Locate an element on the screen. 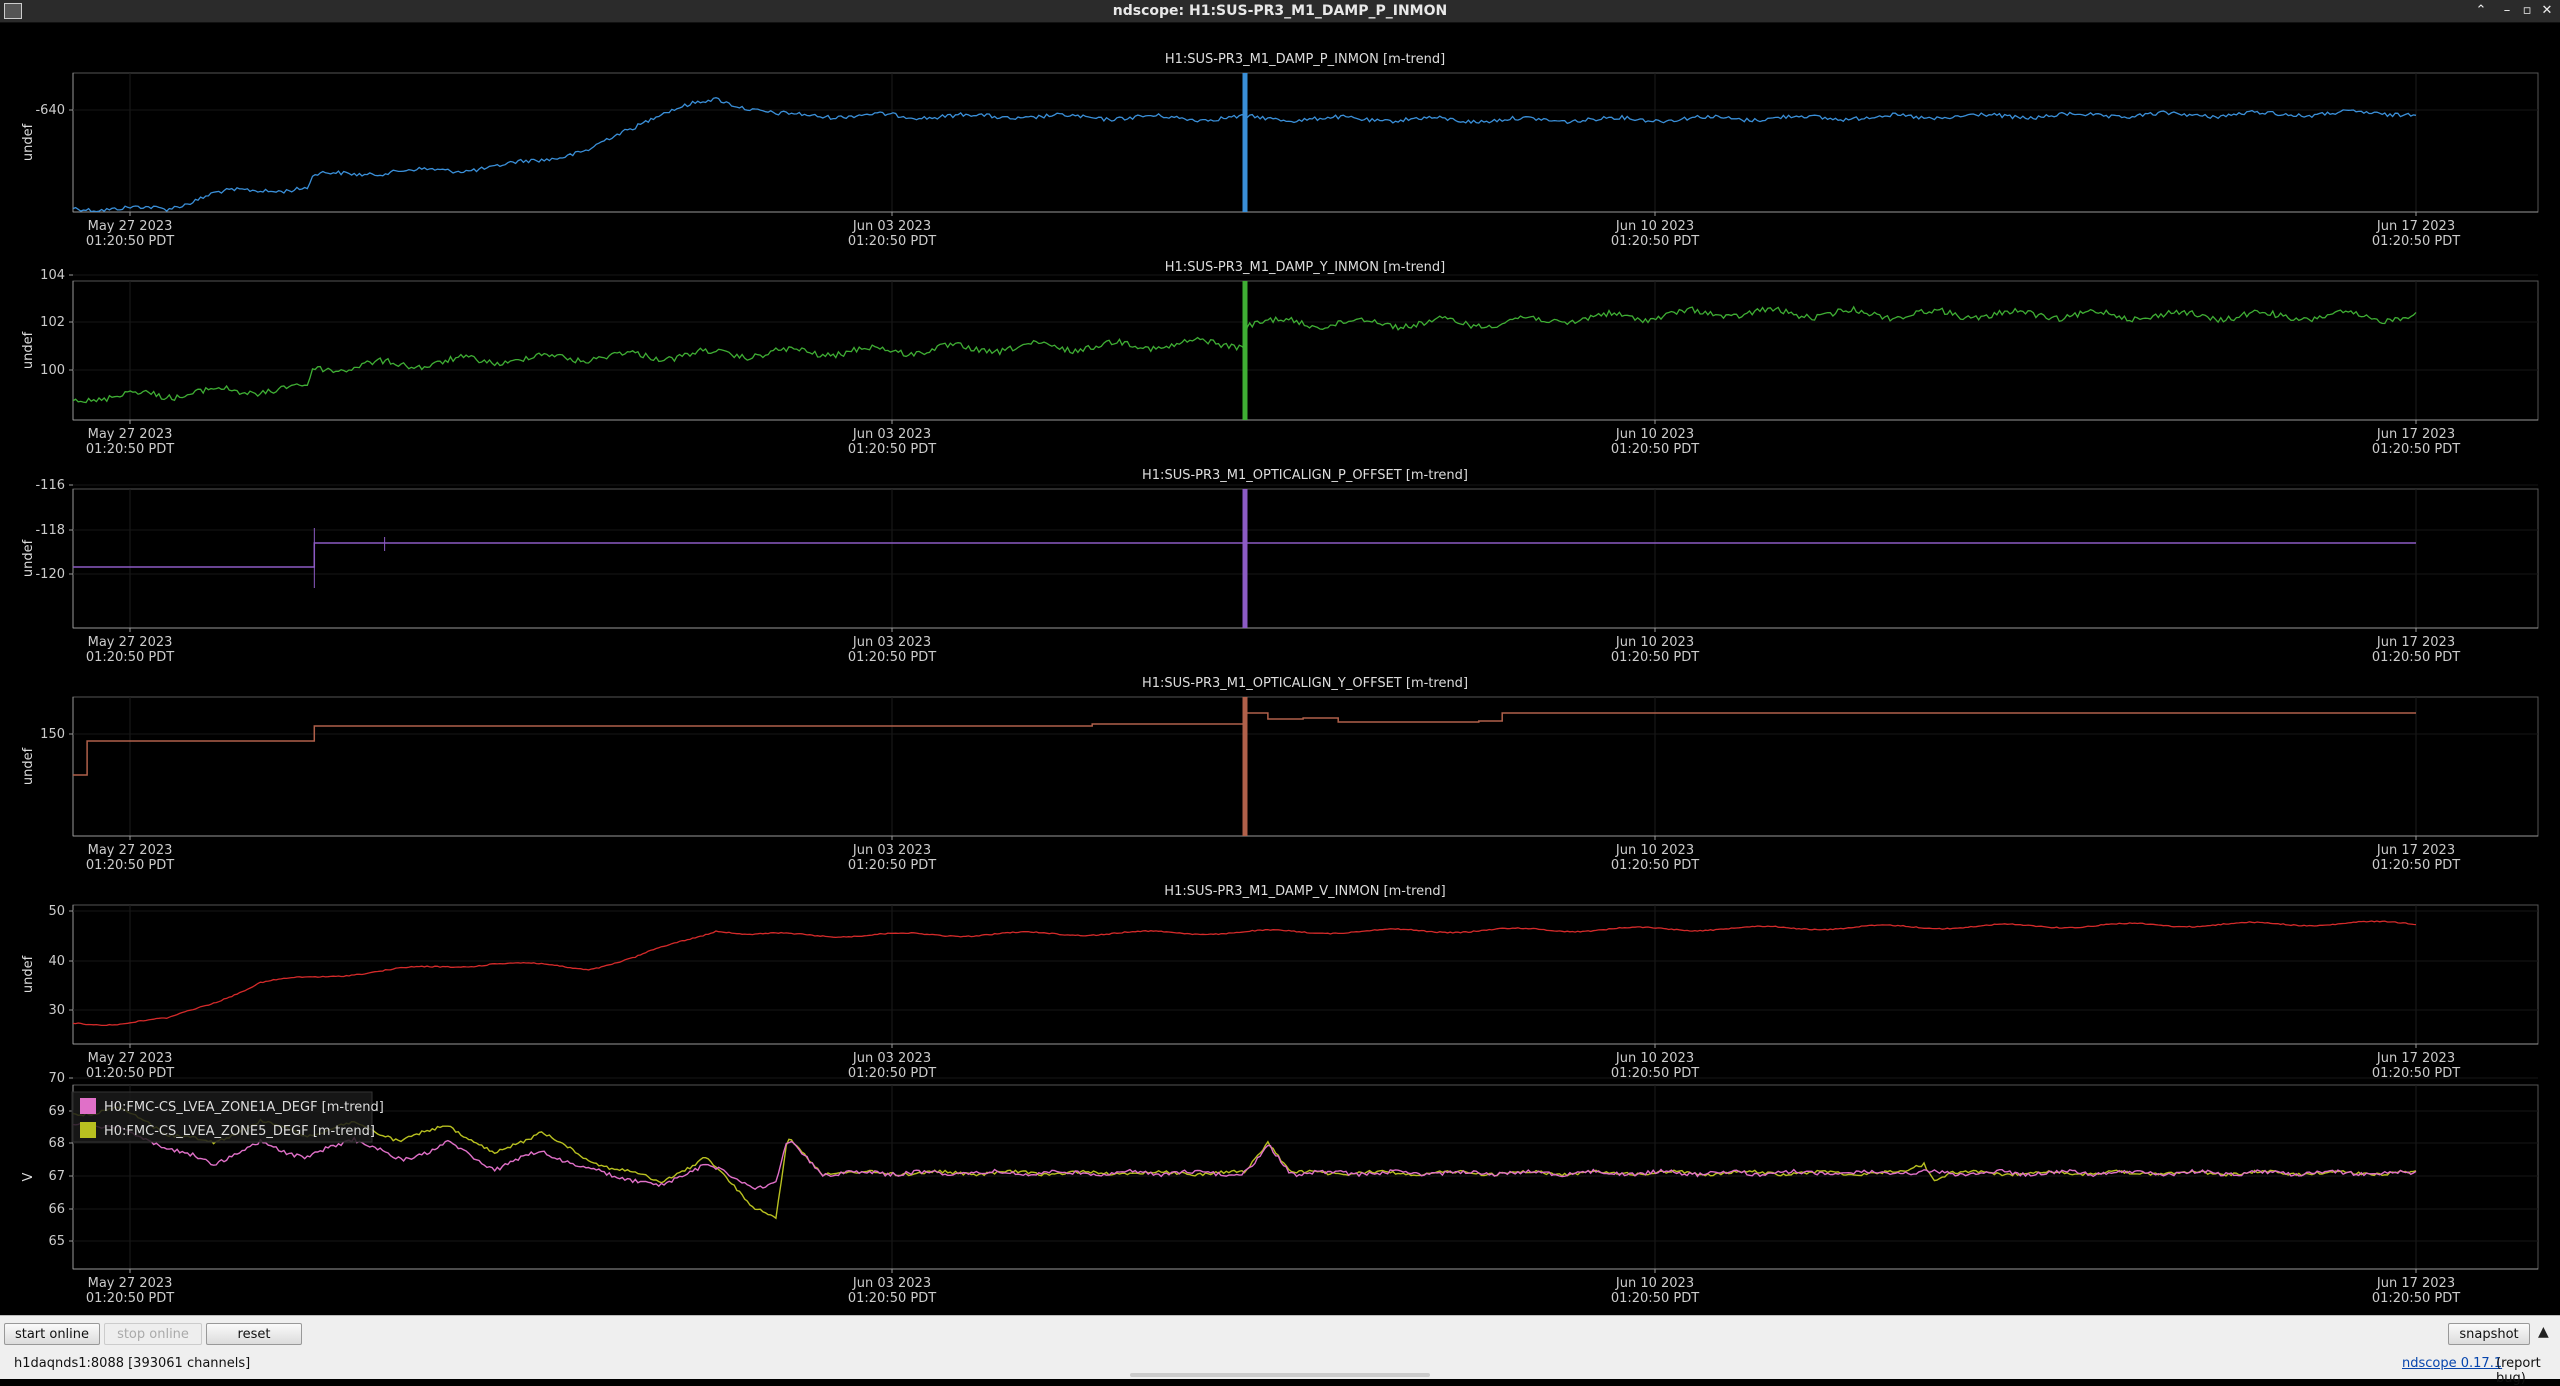 Image resolution: width=2560 pixels, height=1386 pixels. start-online-button: start online is located at coordinates (52, 1334).